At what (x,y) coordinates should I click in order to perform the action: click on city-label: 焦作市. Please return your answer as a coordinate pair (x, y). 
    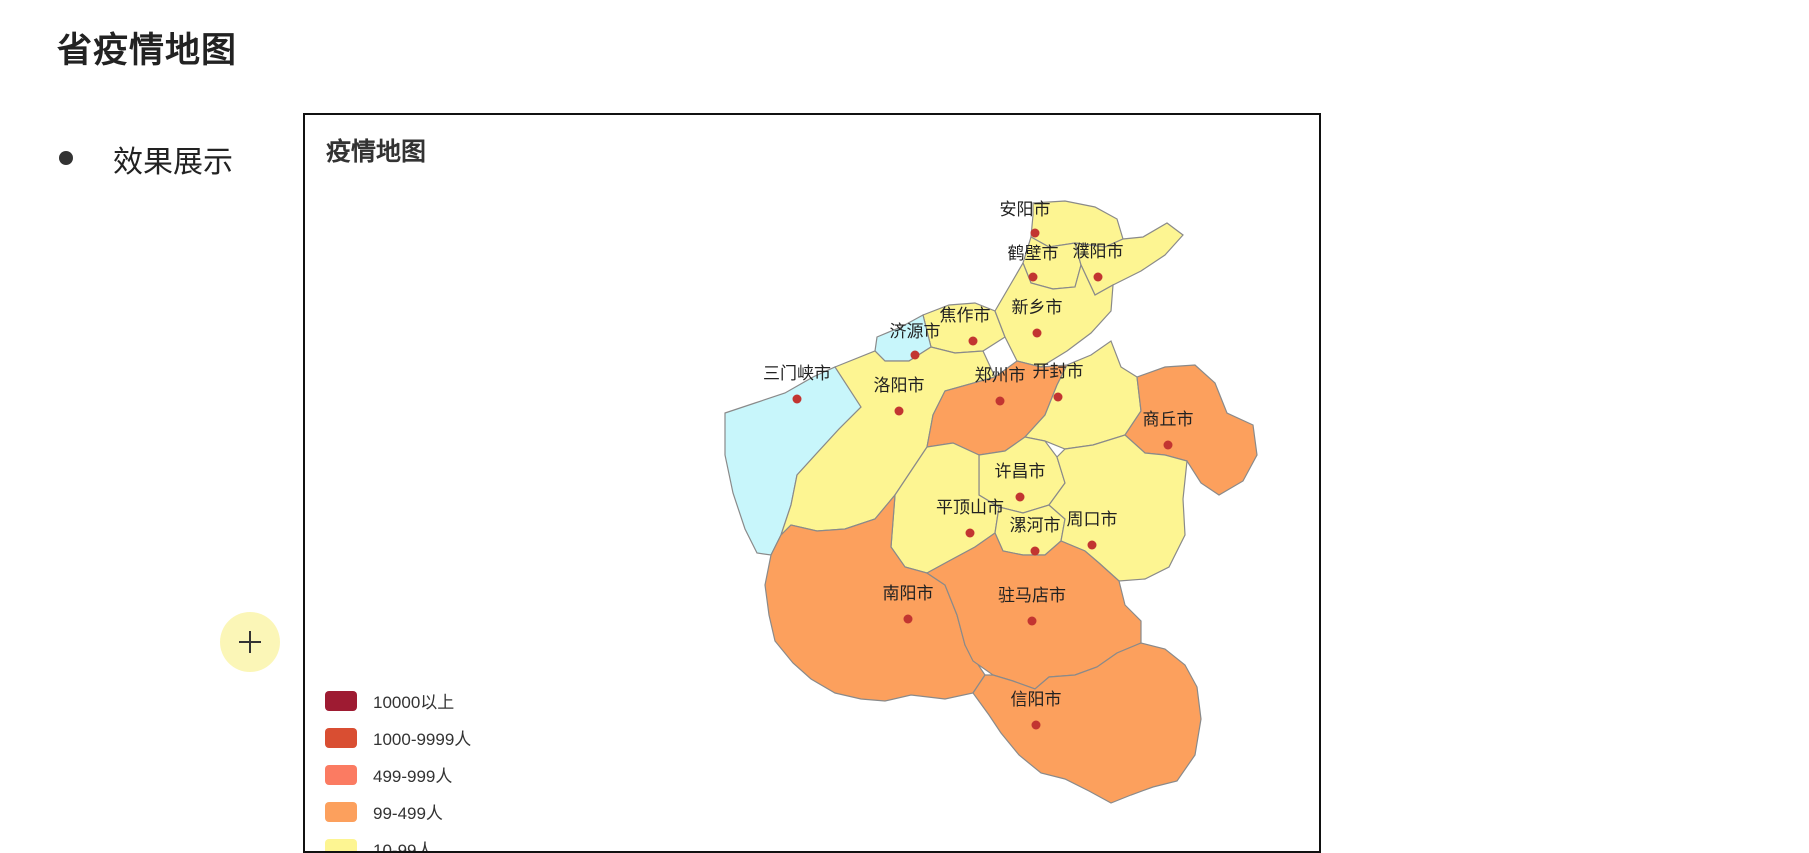
    Looking at the image, I should click on (965, 316).